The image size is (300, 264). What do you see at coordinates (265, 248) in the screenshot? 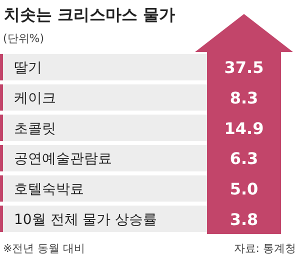
I see `text: 자료: 통계청` at bounding box center [265, 248].